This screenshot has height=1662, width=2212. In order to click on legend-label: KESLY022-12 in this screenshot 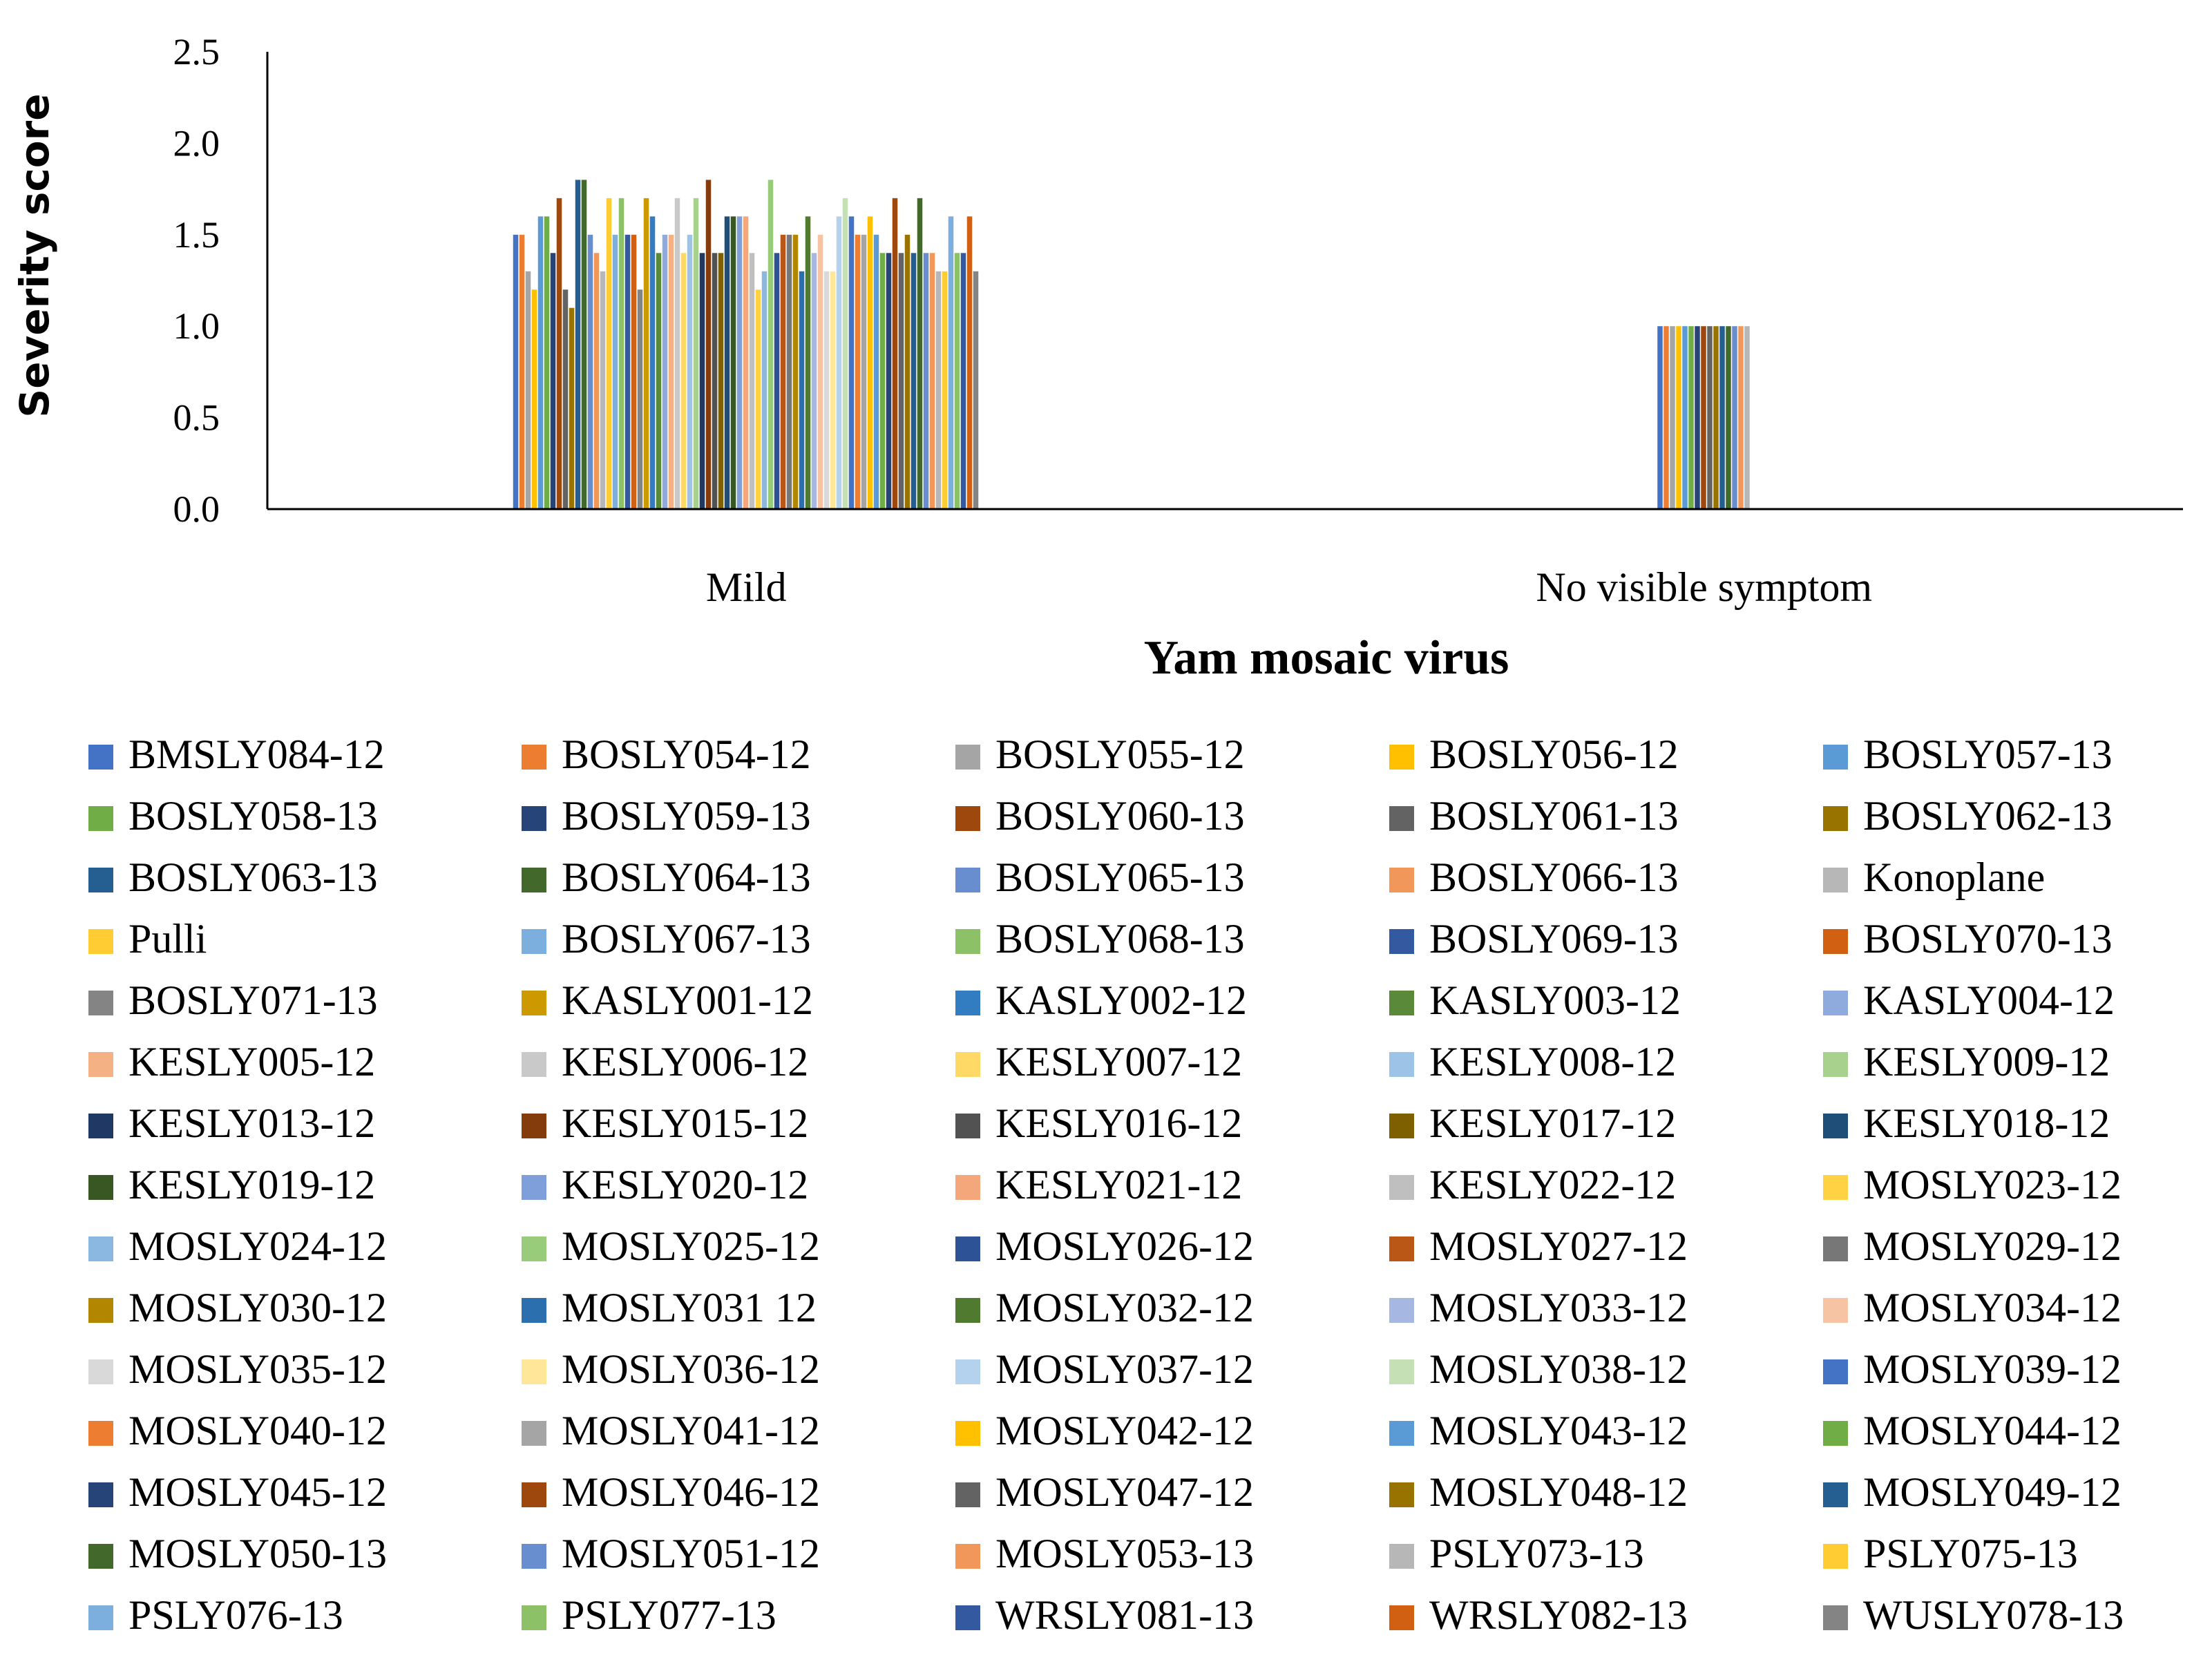, I will do `click(1552, 1184)`.